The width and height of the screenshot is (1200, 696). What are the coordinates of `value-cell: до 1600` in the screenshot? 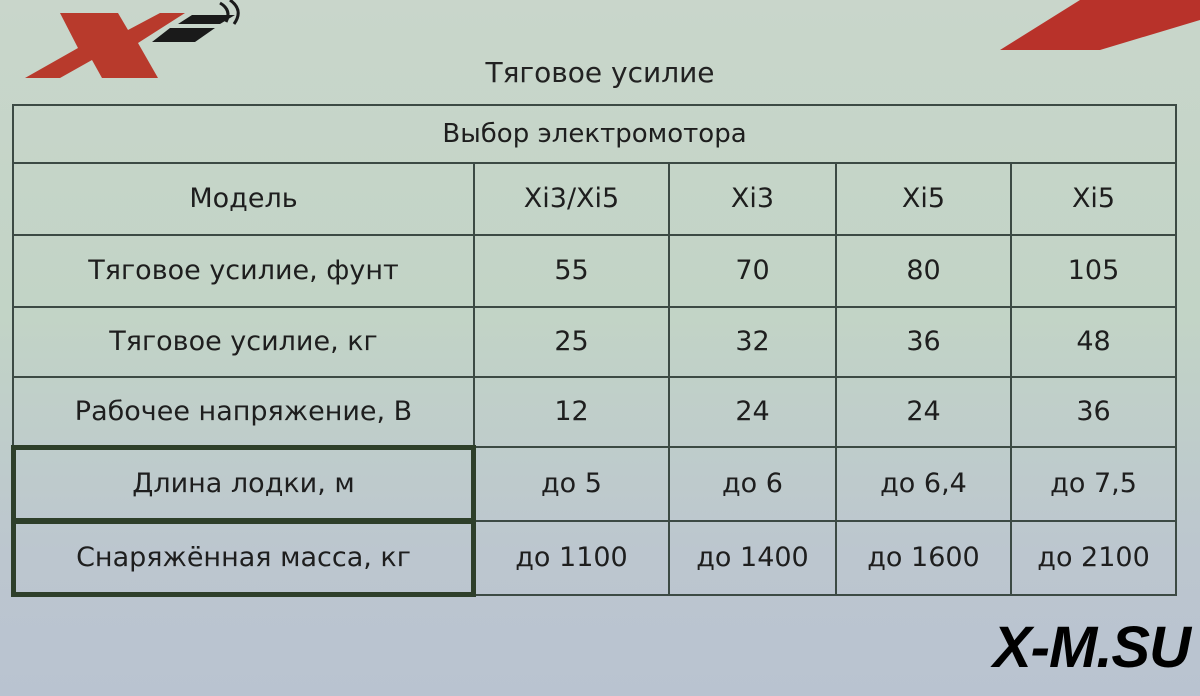 It's located at (923, 558).